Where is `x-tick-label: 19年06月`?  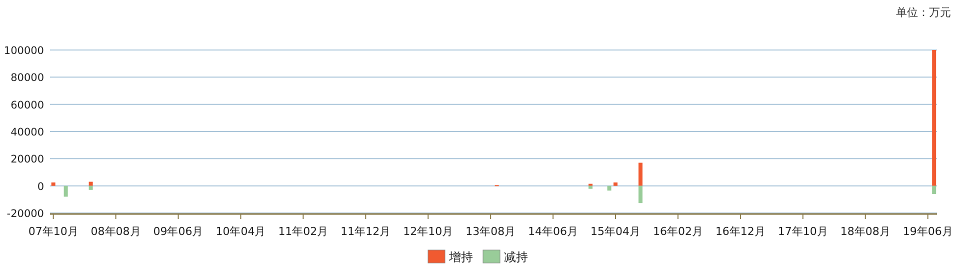
x-tick-label: 19年06月 is located at coordinates (927, 231).